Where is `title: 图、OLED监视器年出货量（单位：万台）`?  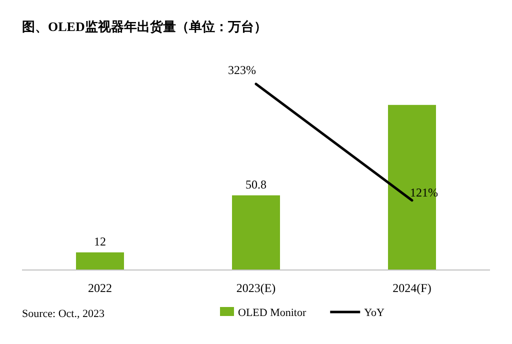 title: 图、OLED监视器年出货量（单位：万台） is located at coordinates (144, 26).